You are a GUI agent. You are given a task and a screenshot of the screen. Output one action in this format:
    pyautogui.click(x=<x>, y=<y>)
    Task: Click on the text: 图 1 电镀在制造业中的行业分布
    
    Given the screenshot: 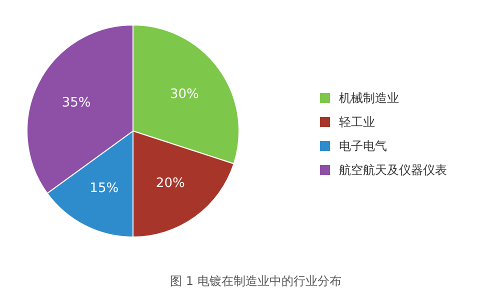 What is the action you would take?
    pyautogui.click(x=256, y=281)
    